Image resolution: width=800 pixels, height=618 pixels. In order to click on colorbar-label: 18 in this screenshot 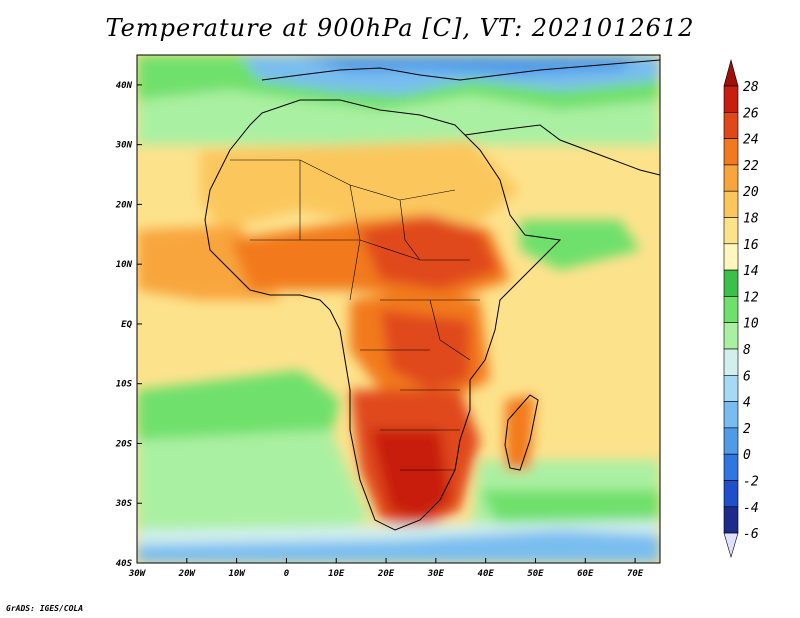, I will do `click(751, 219)`.